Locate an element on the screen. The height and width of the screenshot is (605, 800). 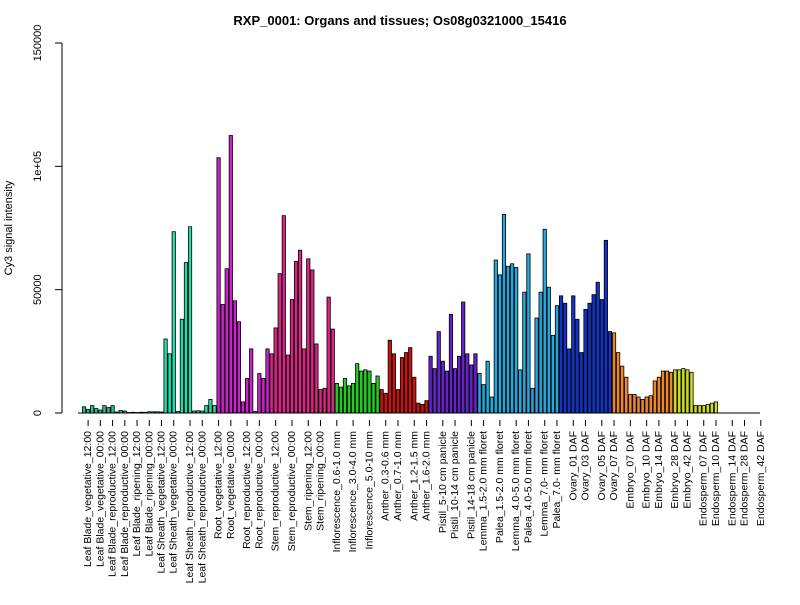
x-tick-label: Ovary_07 DAF is located at coordinates (614, 465).